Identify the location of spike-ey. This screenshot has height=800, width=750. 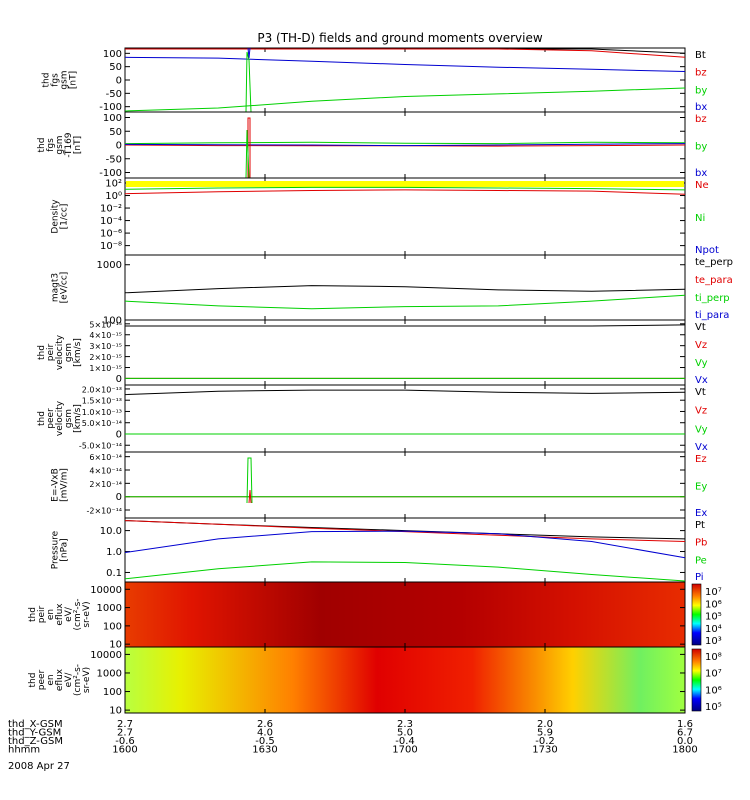
(249, 480).